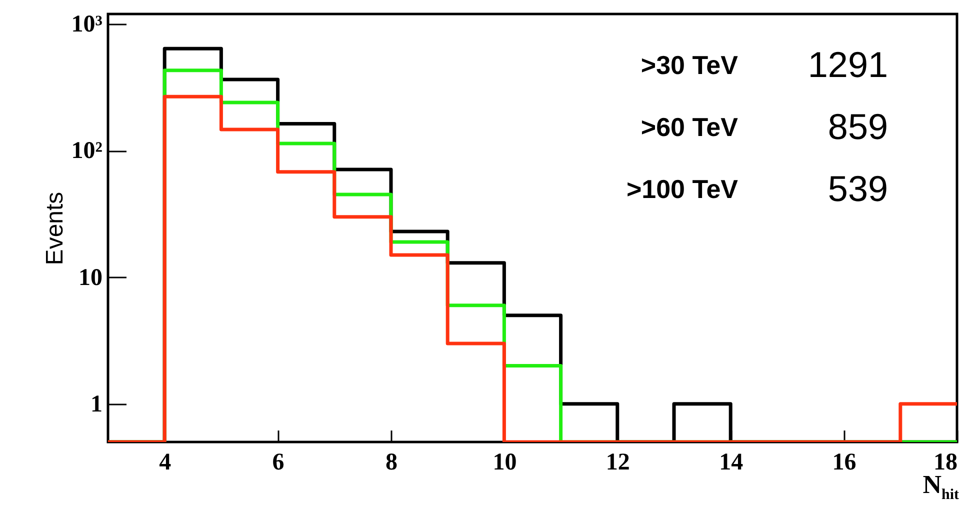 The width and height of the screenshot is (969, 524). I want to click on x-tick-label: 4, so click(165, 463).